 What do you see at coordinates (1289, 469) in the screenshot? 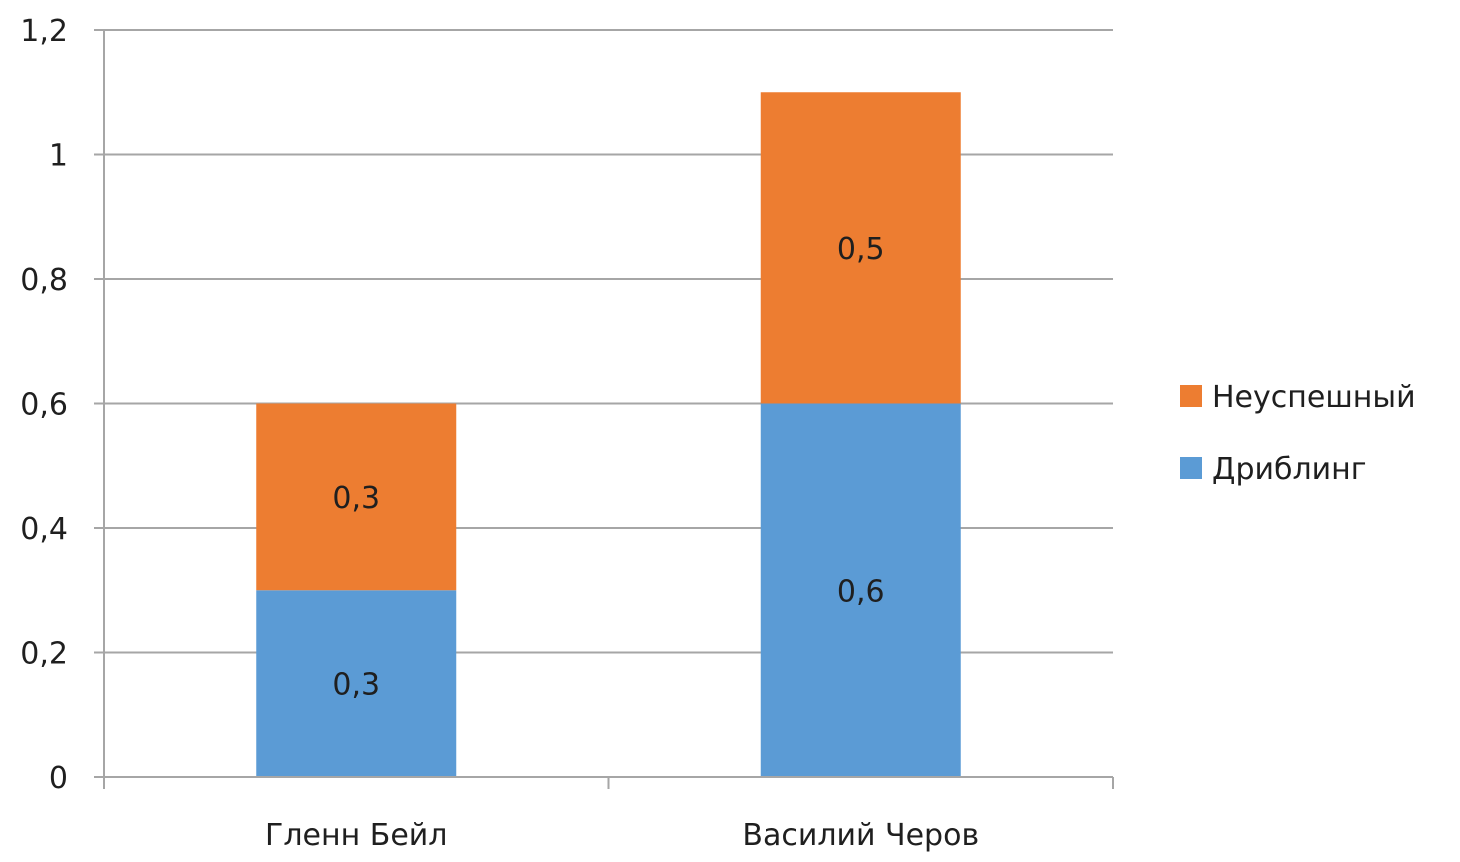
I see `legend-label: Дриблинг` at bounding box center [1289, 469].